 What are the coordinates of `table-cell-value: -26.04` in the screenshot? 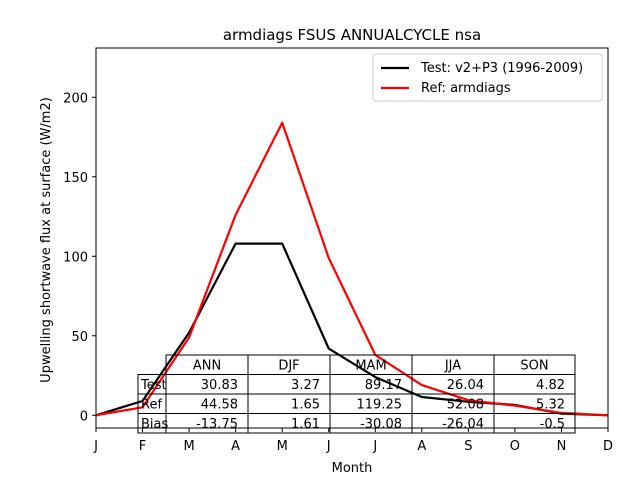 It's located at (463, 424).